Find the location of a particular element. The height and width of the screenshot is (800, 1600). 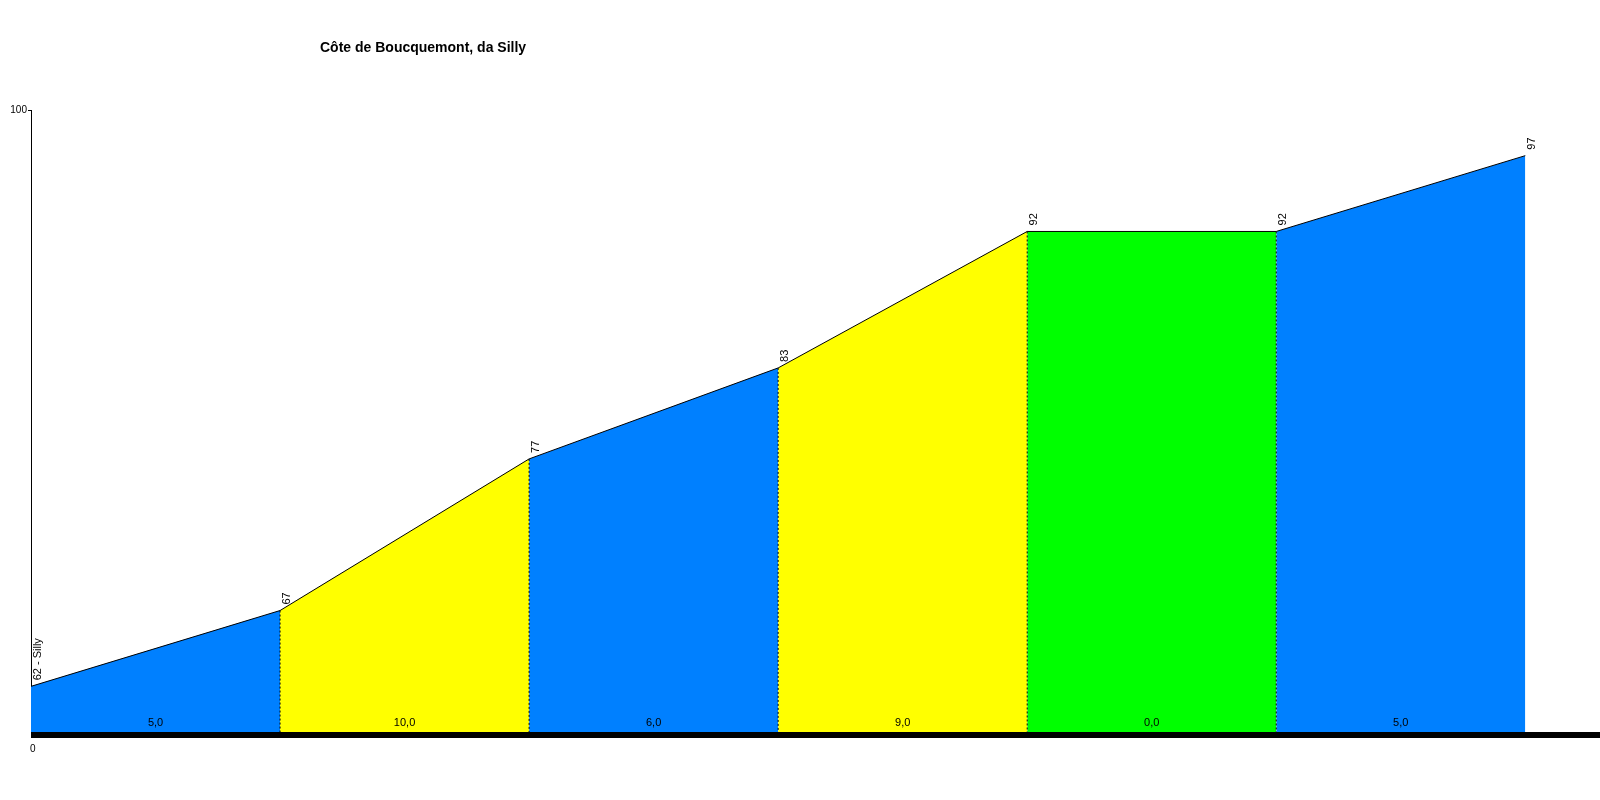

annotation: 10,0 is located at coordinates (404, 721).